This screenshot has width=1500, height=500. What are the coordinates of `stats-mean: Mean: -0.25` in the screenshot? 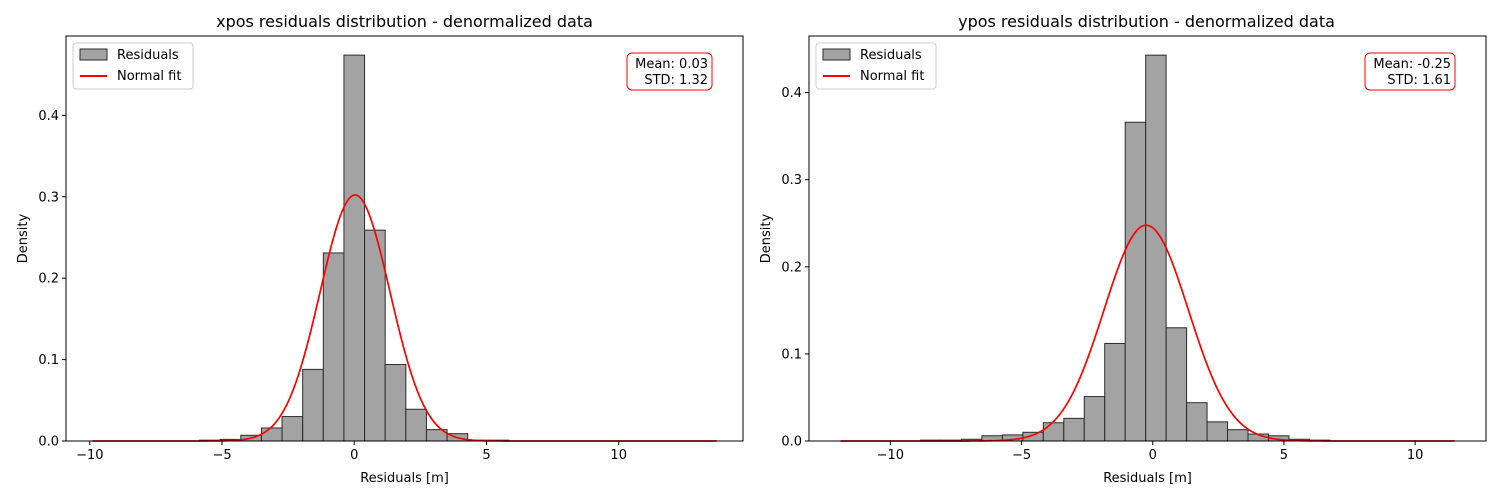 It's located at (1412, 64).